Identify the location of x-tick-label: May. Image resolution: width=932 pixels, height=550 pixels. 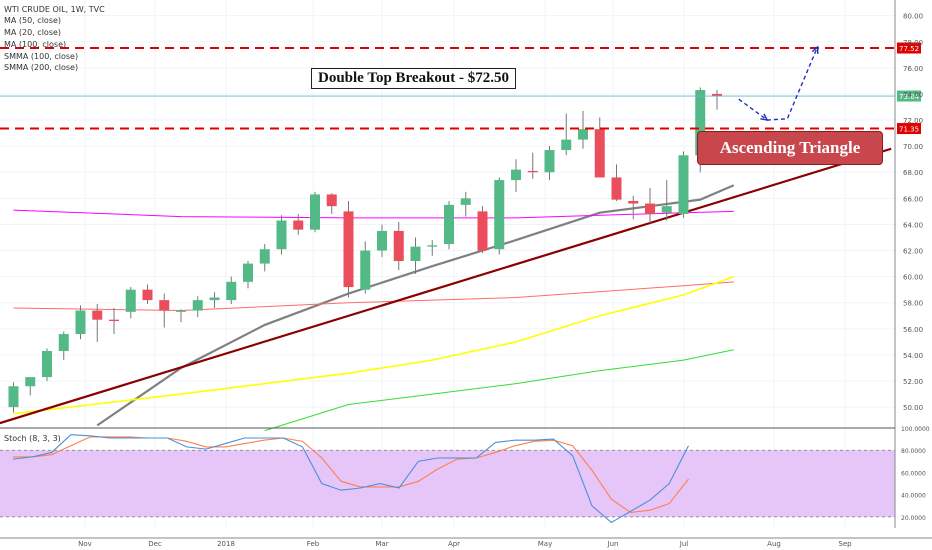
(545, 544).